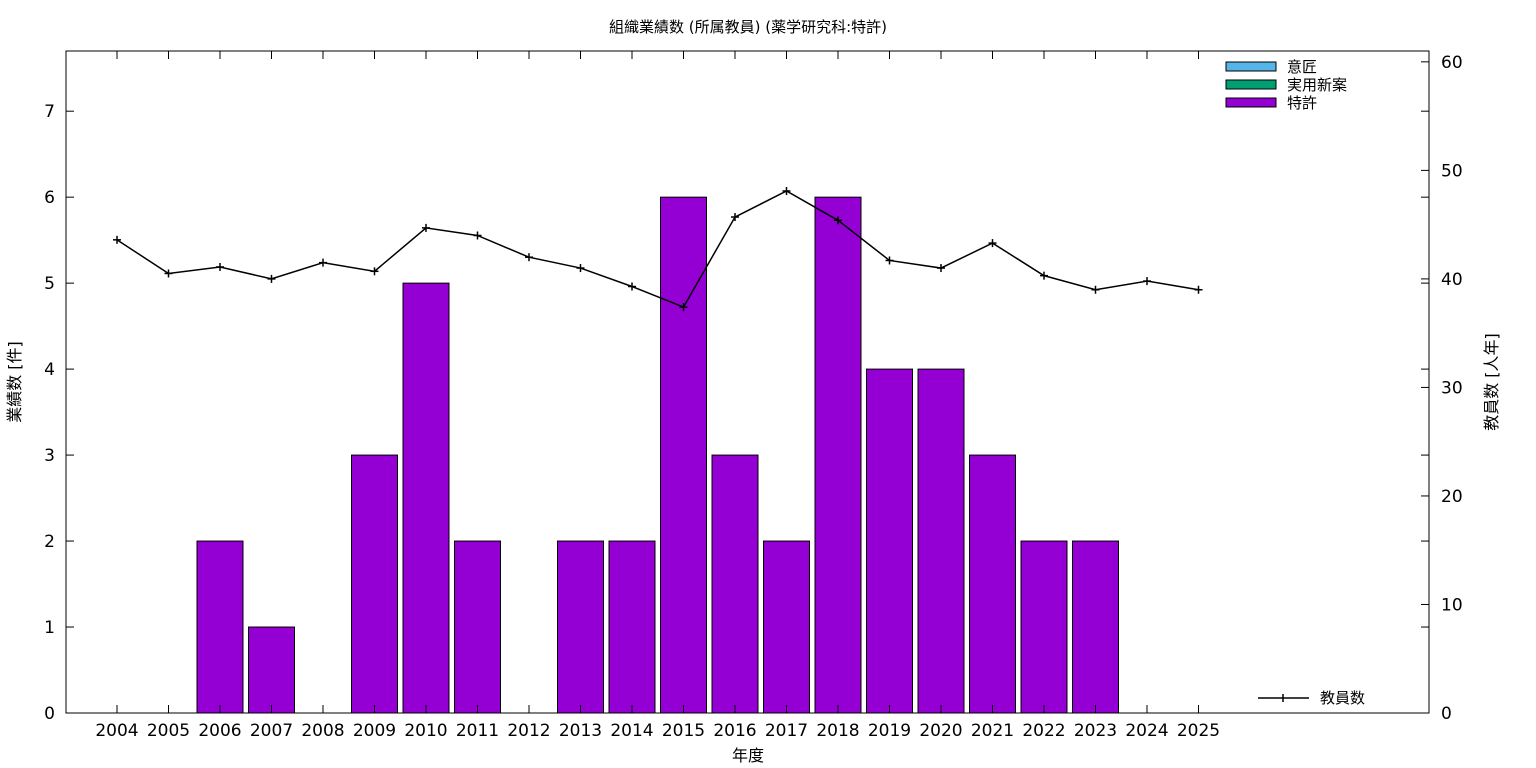 The height and width of the screenshot is (768, 1536). I want to click on line-series, so click(657, 249).